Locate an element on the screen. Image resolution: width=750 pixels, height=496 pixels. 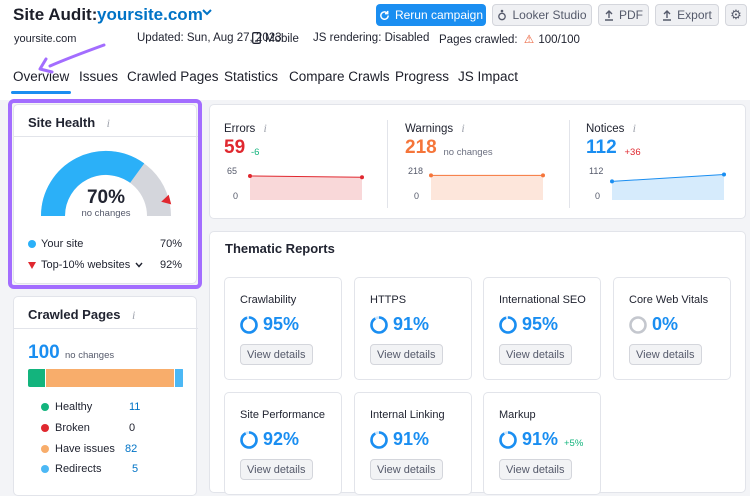
report-crawlability: Crawlability 95% View details is located at coordinates (283, 328).